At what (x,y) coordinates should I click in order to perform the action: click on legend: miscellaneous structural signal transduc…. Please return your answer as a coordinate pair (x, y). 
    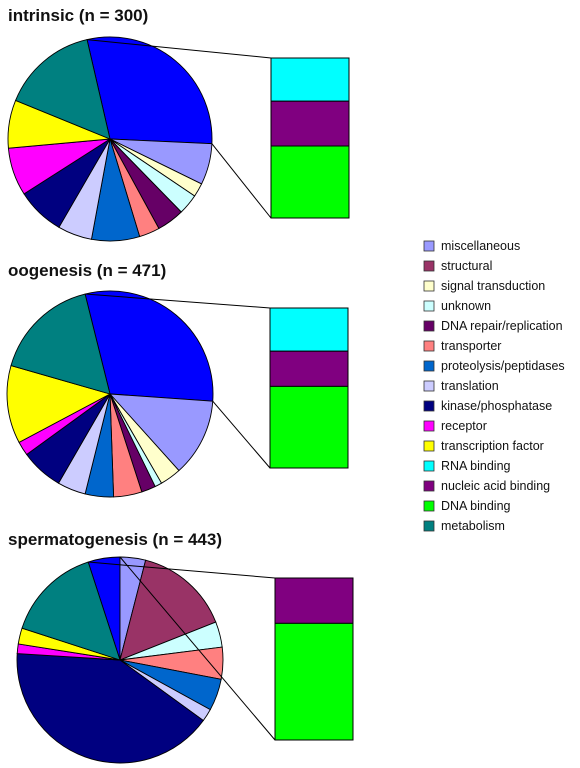
    Looking at the image, I should click on (494, 386).